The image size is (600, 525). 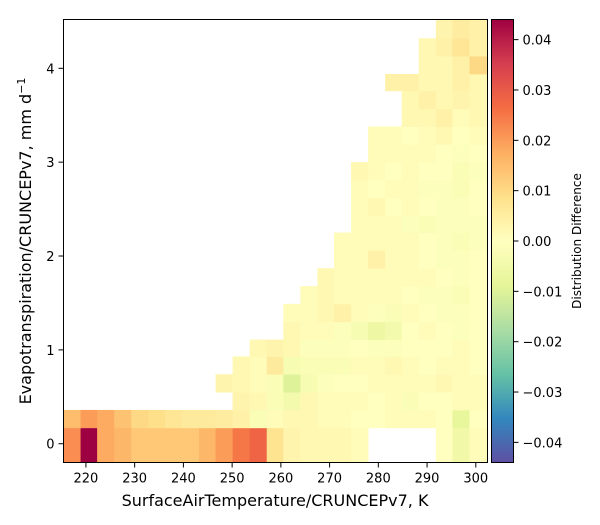 What do you see at coordinates (543, 292) in the screenshot?
I see `colorbar-tick-label: −0.01` at bounding box center [543, 292].